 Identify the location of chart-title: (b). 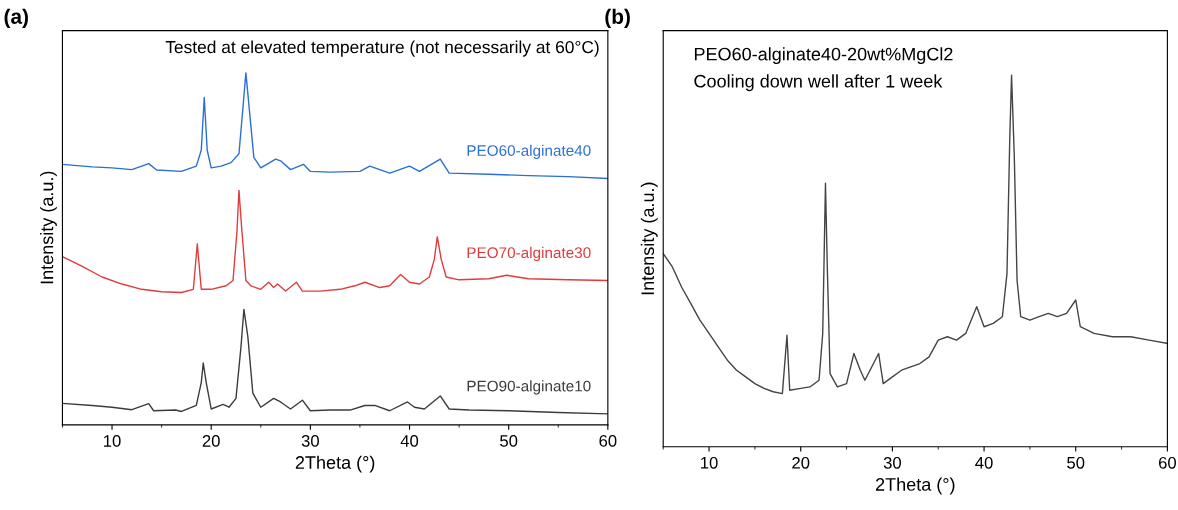
(617, 18).